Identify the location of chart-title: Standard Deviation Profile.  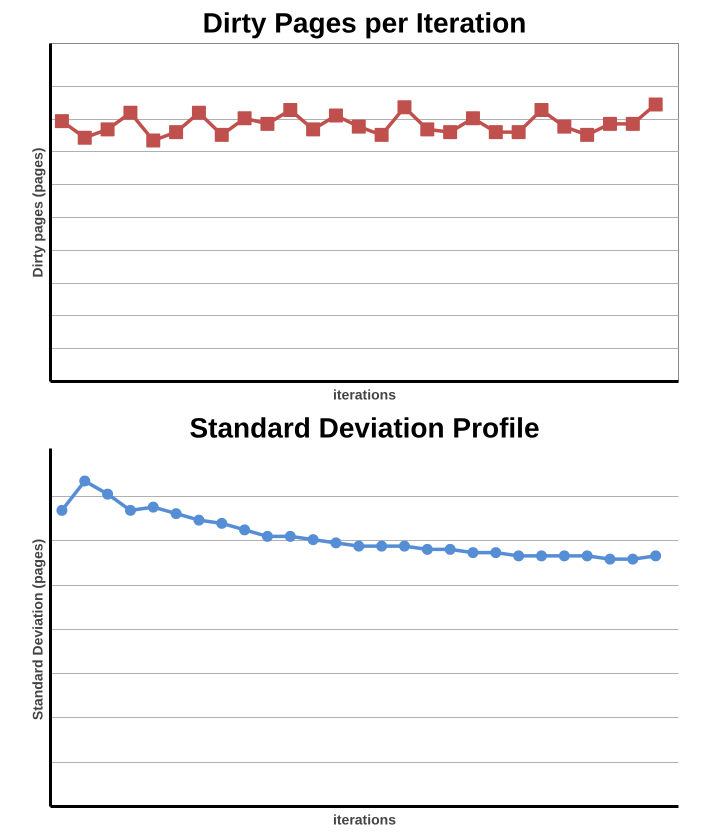
(364, 428).